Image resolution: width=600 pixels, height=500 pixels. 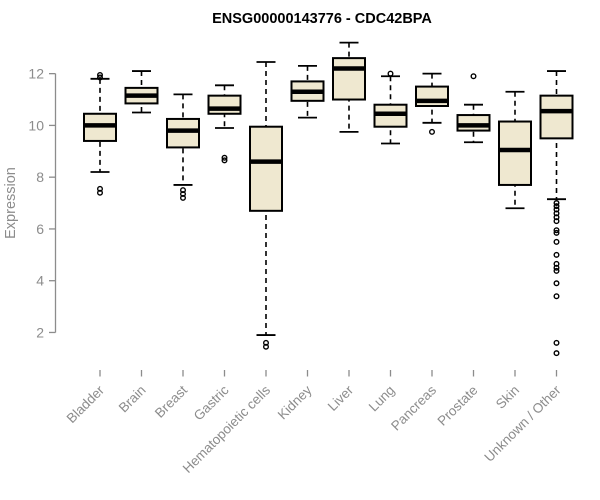 I want to click on x-tick-label-skin: Skin, so click(x=507, y=397).